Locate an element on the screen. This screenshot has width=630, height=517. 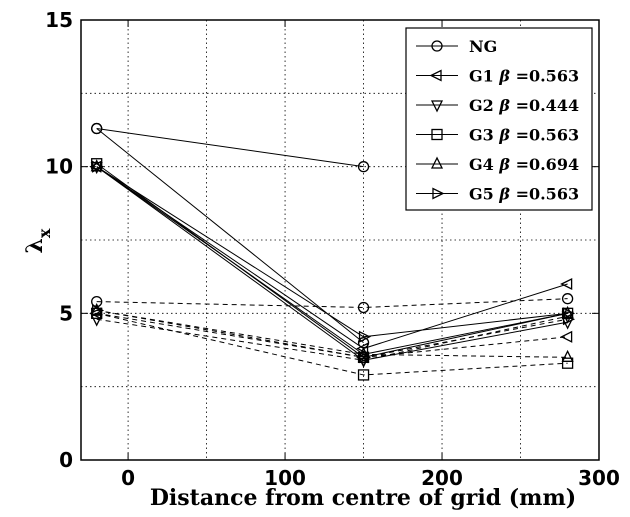
x-tick-label: 100 is located at coordinates (285, 478).